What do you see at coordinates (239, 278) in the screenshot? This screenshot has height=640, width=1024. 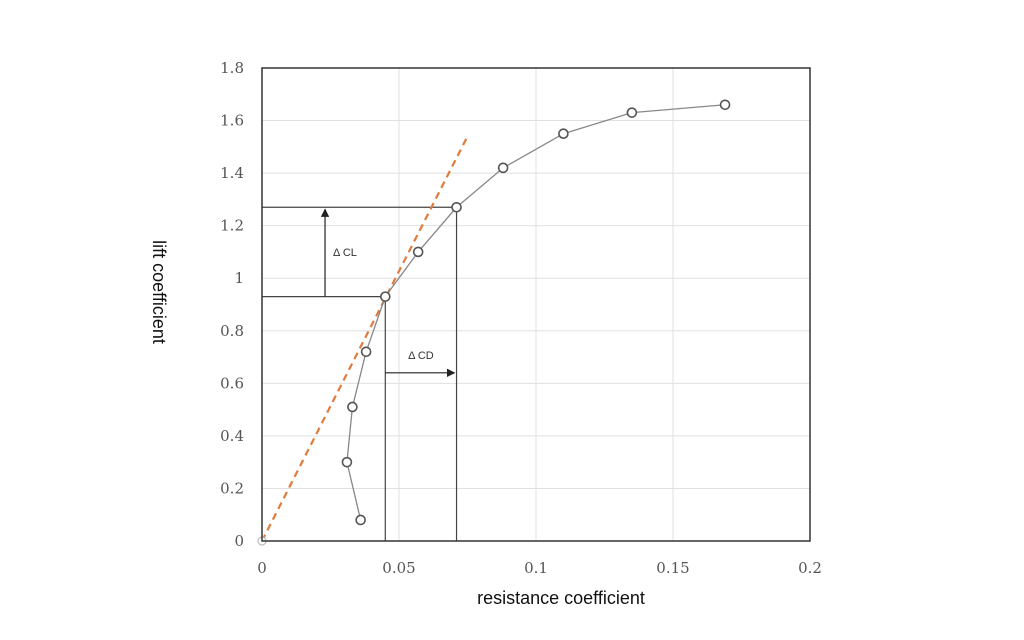 I see `y-tick-label: 1` at bounding box center [239, 278].